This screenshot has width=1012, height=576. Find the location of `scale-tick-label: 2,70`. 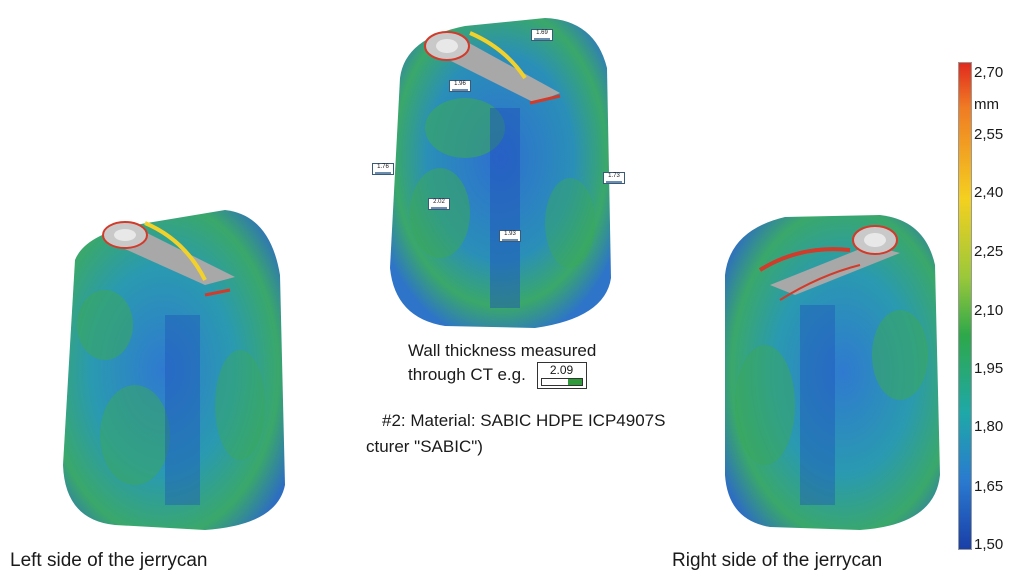

scale-tick-label: 2,70 is located at coordinates (989, 72).